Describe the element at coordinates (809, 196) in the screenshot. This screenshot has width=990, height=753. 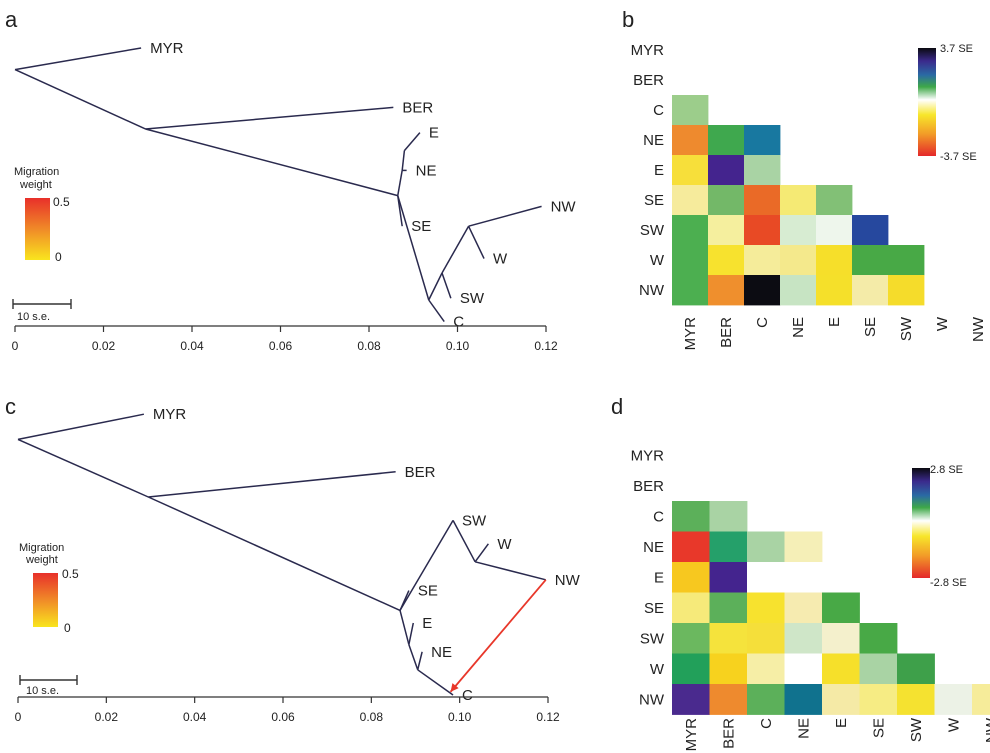
I see `heatmap-b: MYR BER C NE E SE SW W NW MYR BER C NE E SE SW W NW` at that location.